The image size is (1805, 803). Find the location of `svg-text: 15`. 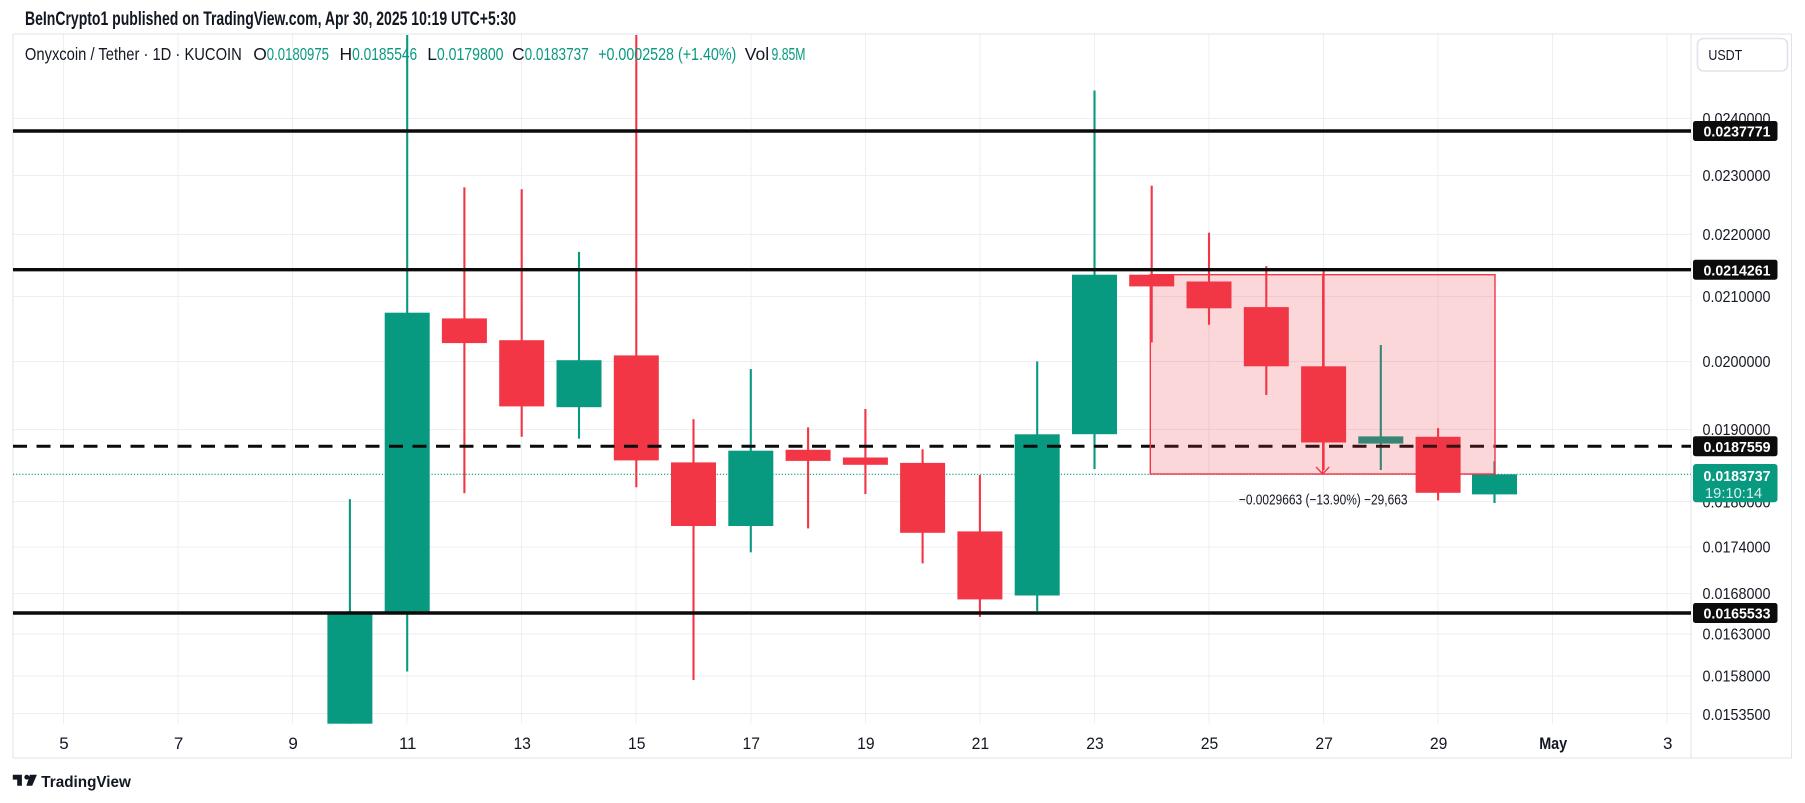

svg-text: 15 is located at coordinates (637, 743).